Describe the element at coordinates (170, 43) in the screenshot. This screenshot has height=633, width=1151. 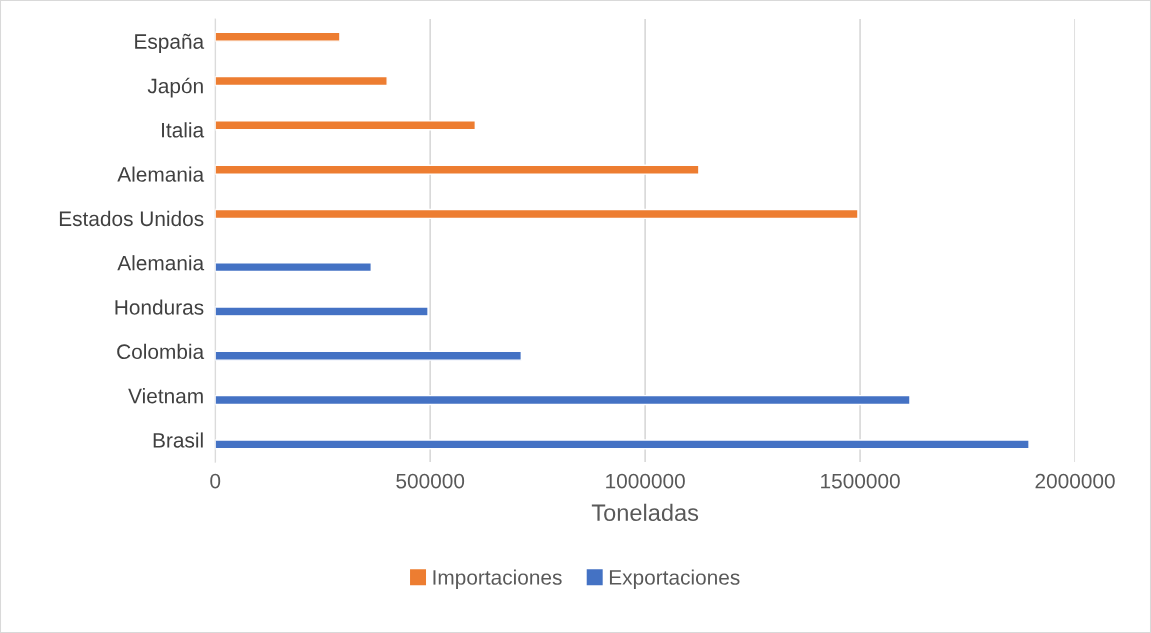
I see `y-tick-label: España` at that location.